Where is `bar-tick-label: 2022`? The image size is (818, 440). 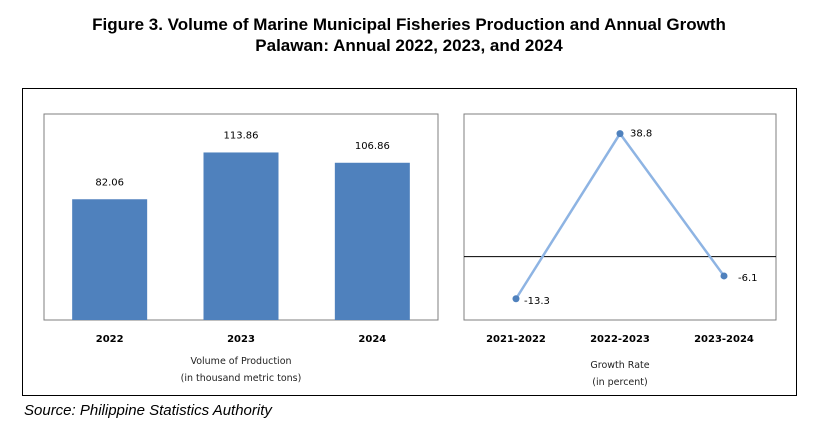
bar-tick-label: 2022 is located at coordinates (110, 339).